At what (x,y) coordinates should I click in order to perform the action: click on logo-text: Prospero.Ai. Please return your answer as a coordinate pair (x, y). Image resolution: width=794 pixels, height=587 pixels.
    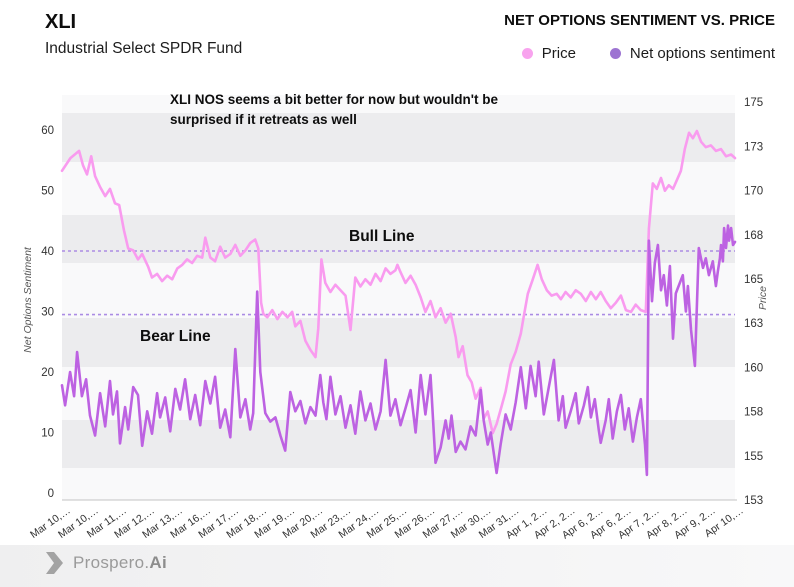
    Looking at the image, I should click on (120, 563).